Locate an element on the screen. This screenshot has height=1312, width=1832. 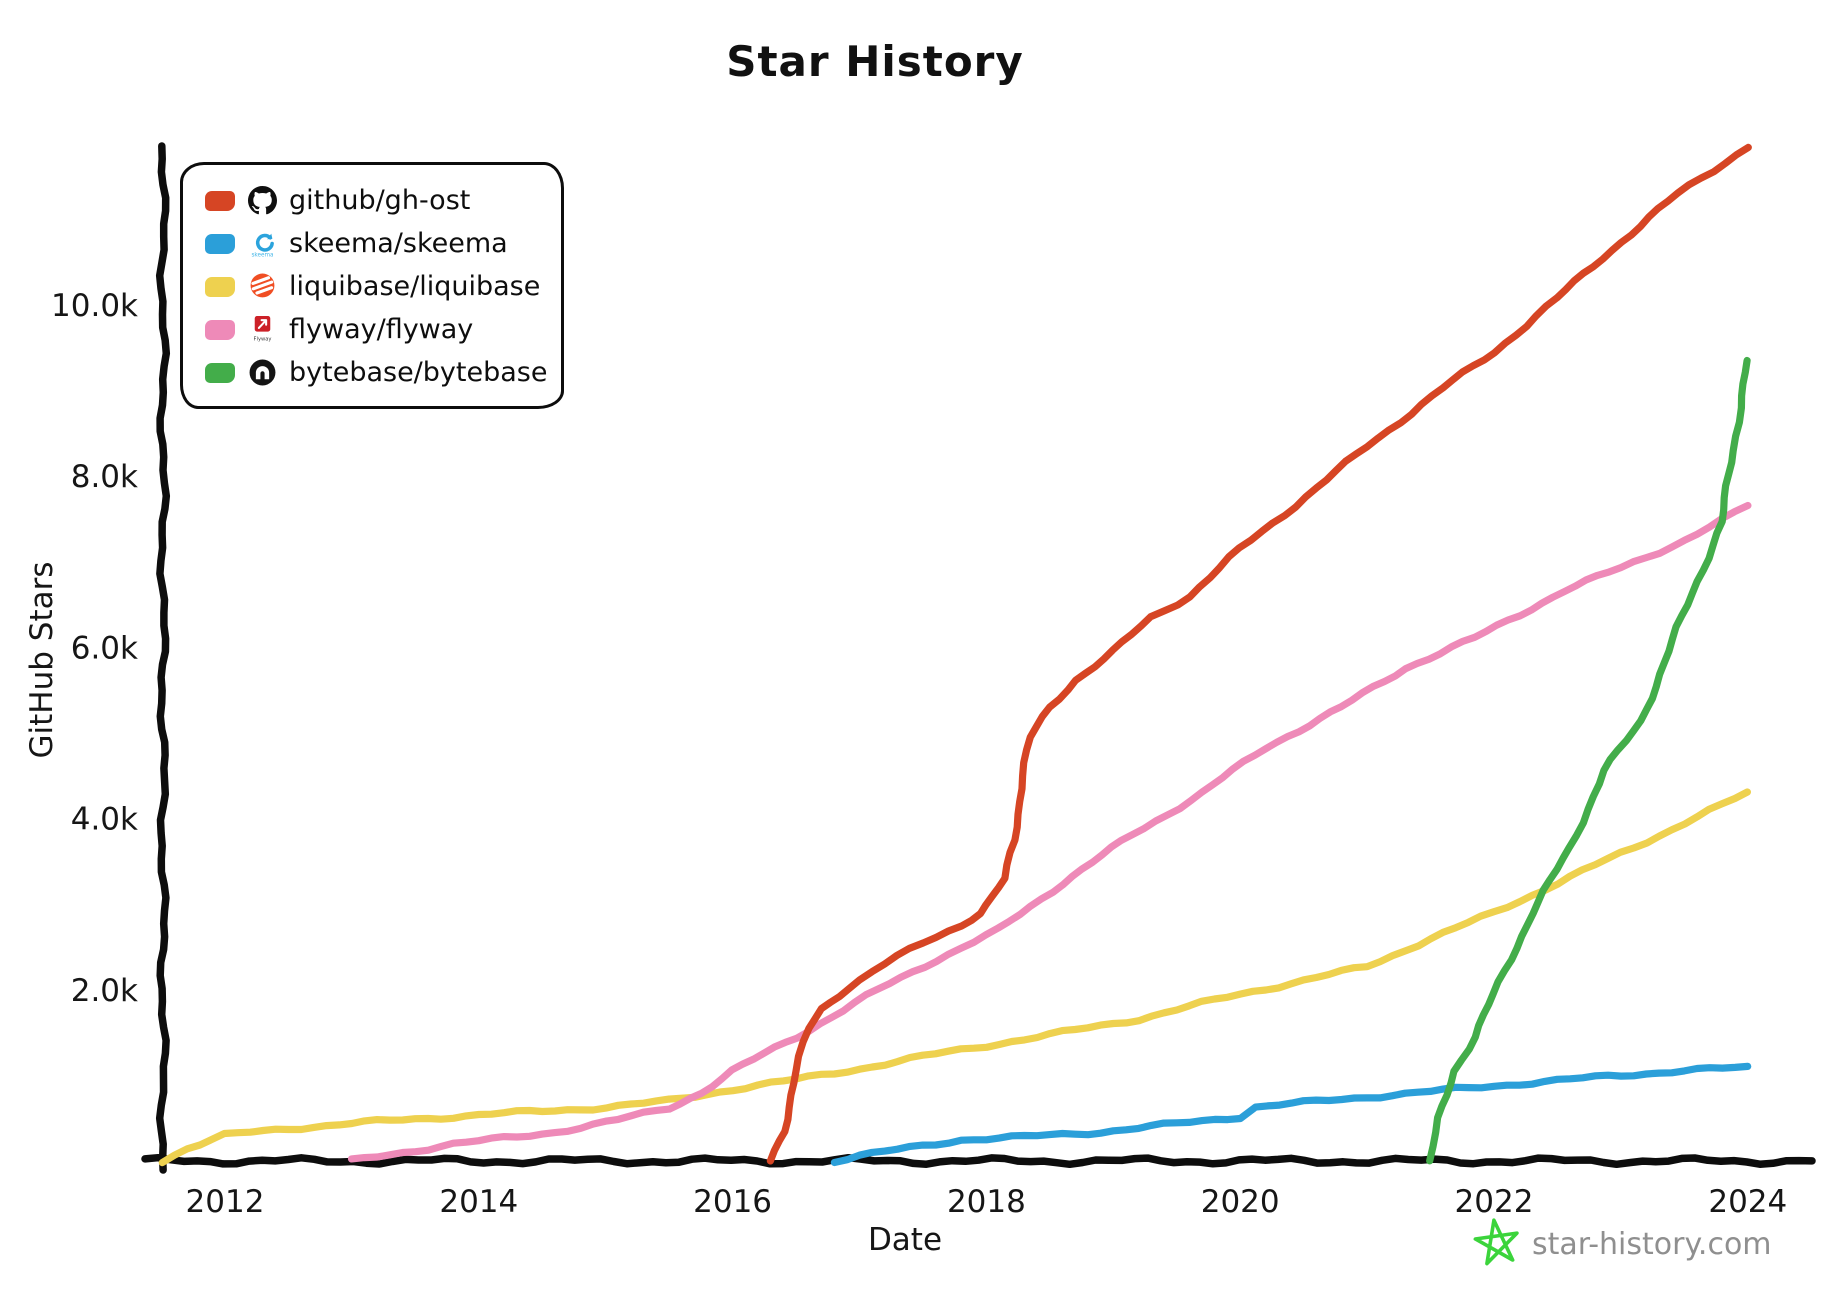
x-tick-2018: 2018 is located at coordinates (986, 1202).